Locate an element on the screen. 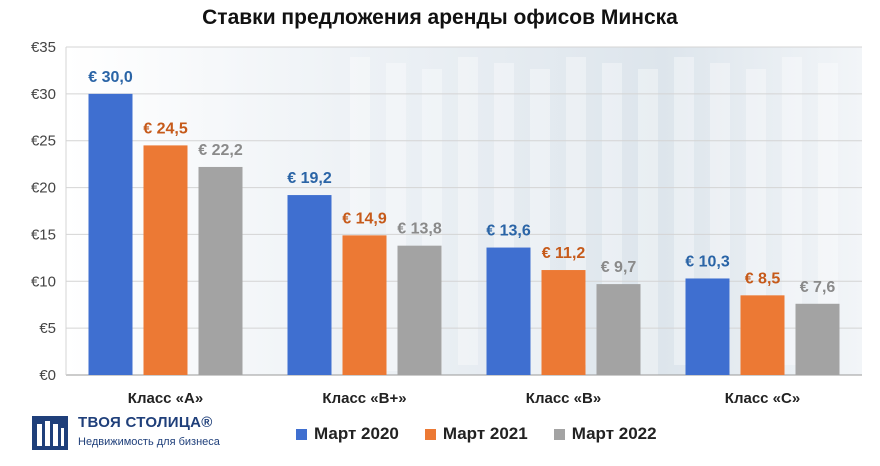 Image resolution: width=880 pixels, height=466 pixels. legend-swatch-2020 is located at coordinates (301, 434).